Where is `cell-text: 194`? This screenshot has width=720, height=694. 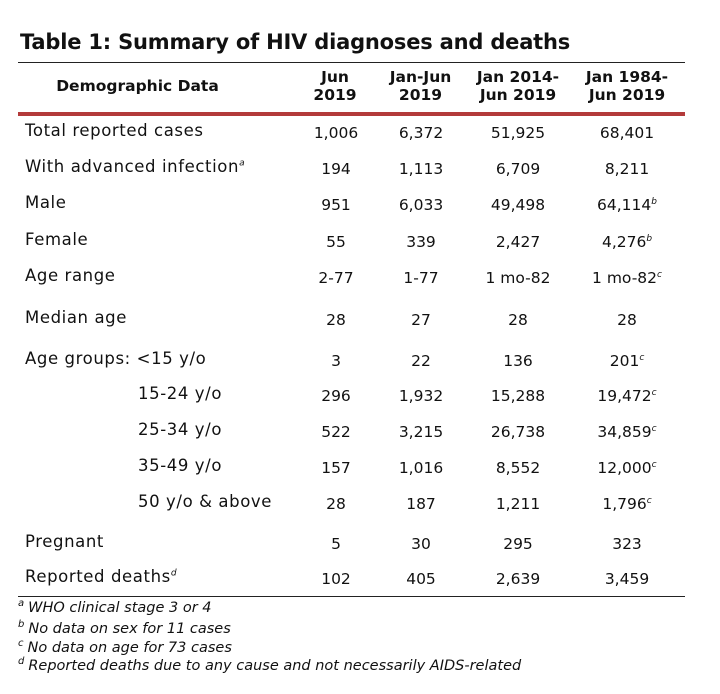 cell-text: 194 is located at coordinates (336, 169).